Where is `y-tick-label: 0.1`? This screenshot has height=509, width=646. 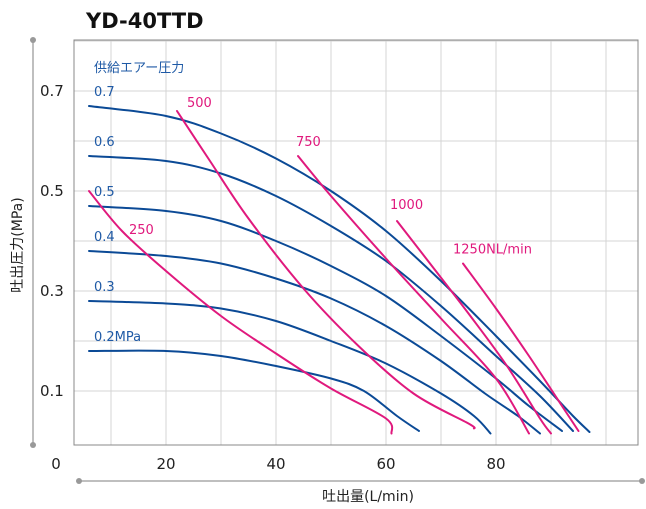
y-tick-label: 0.1 is located at coordinates (52, 391).